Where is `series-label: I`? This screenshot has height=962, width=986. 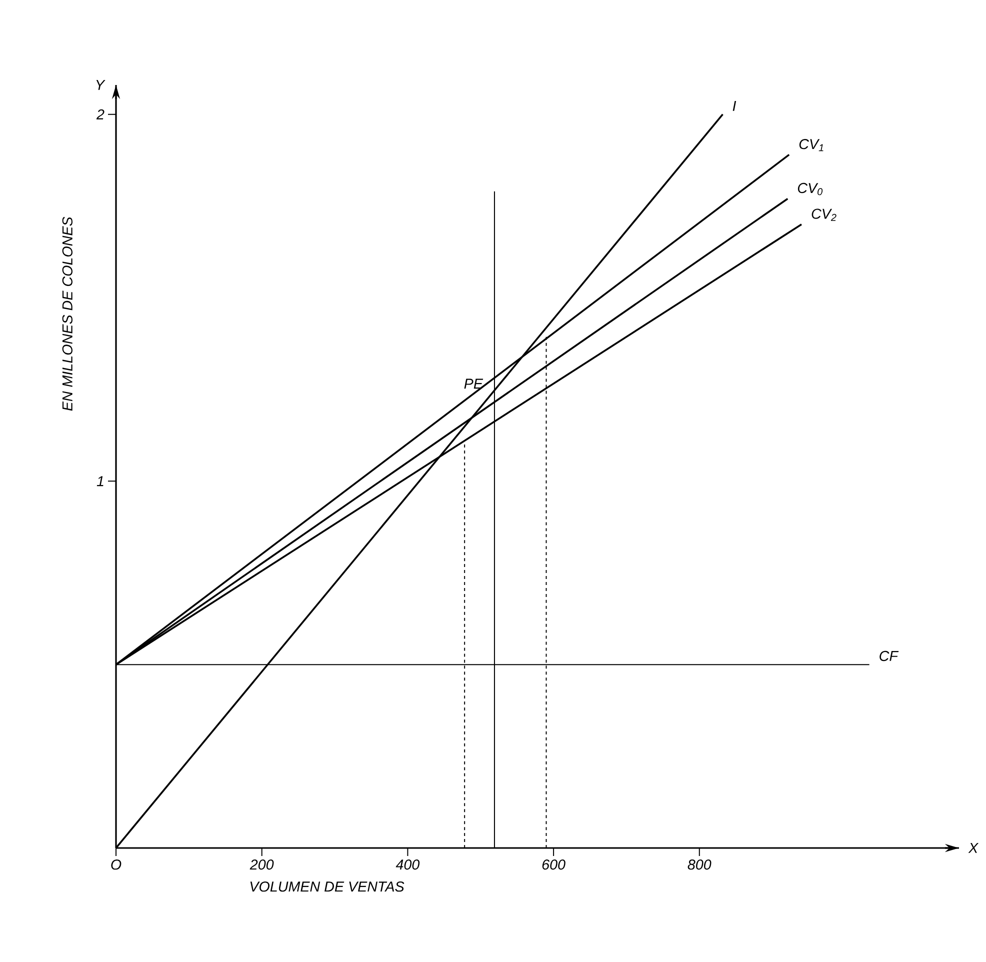 series-label: I is located at coordinates (734, 105).